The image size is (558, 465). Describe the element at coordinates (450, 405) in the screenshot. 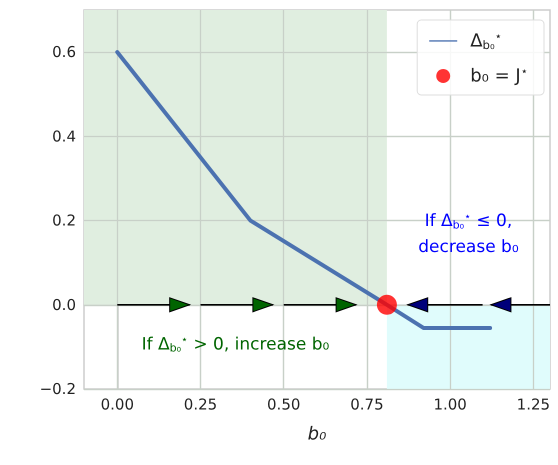

I see `x-tick-label: 1.00` at that location.